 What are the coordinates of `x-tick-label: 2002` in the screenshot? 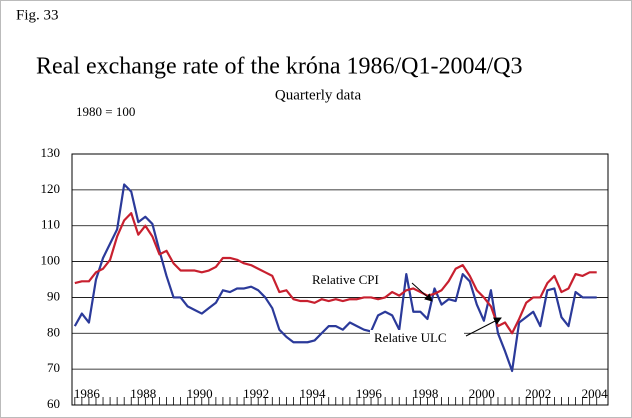 It's located at (538, 393).